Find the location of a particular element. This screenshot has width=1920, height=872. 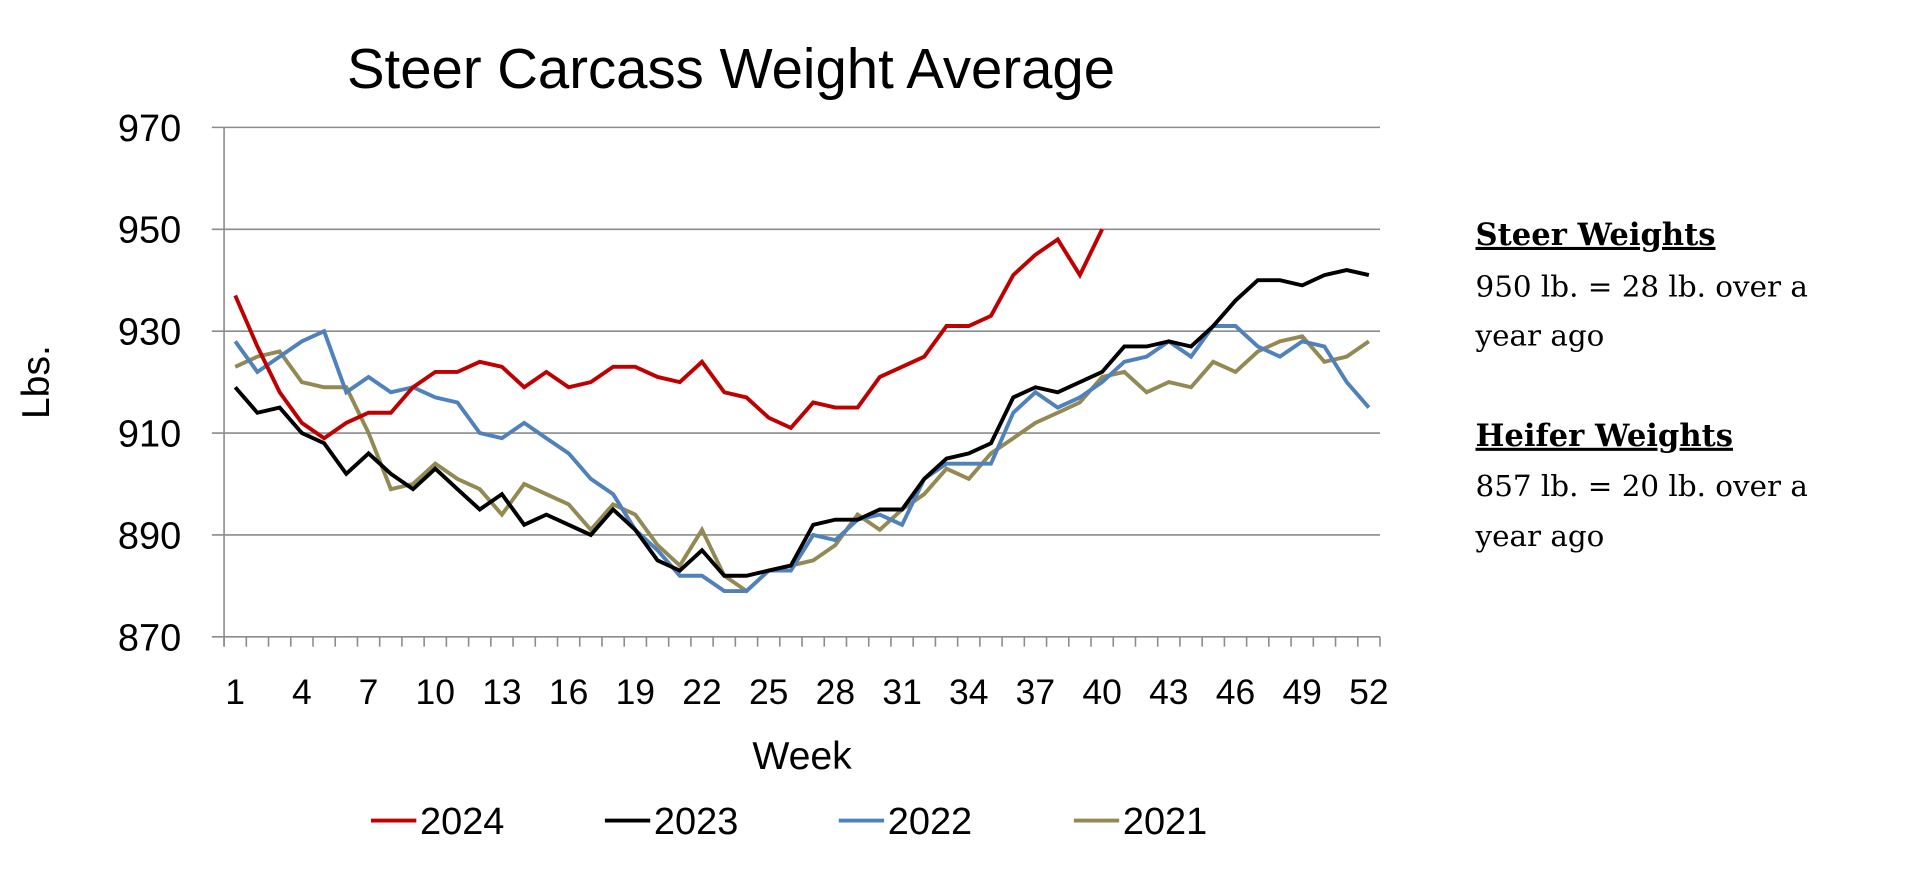

legend-label-2022: 2022 is located at coordinates (930, 822).